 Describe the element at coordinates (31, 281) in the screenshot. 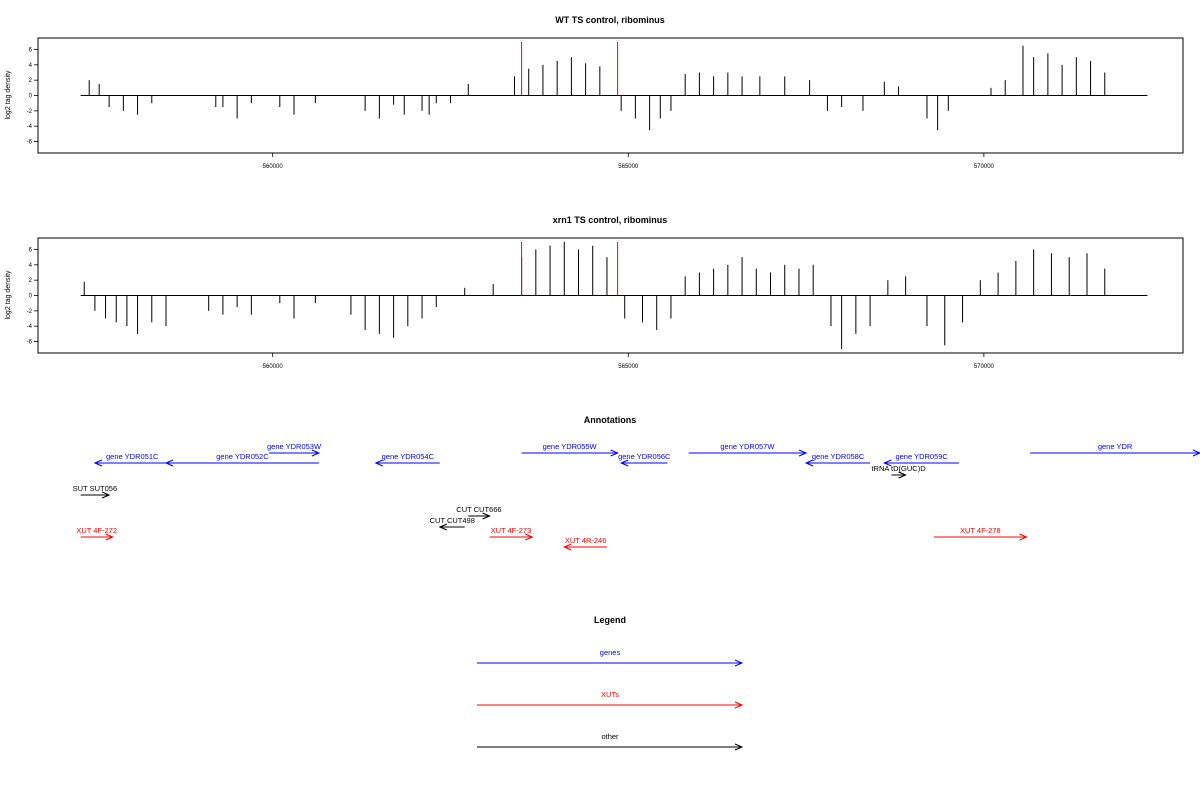

I see `xrn1-y-tick-label: 2` at that location.